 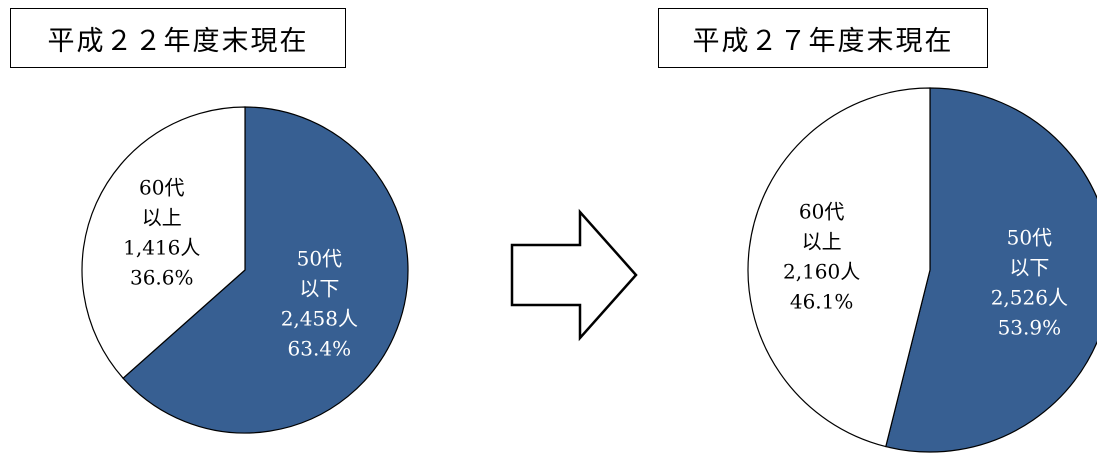 I want to click on slice-label-under-50s: 63.4%, so click(x=320, y=348).